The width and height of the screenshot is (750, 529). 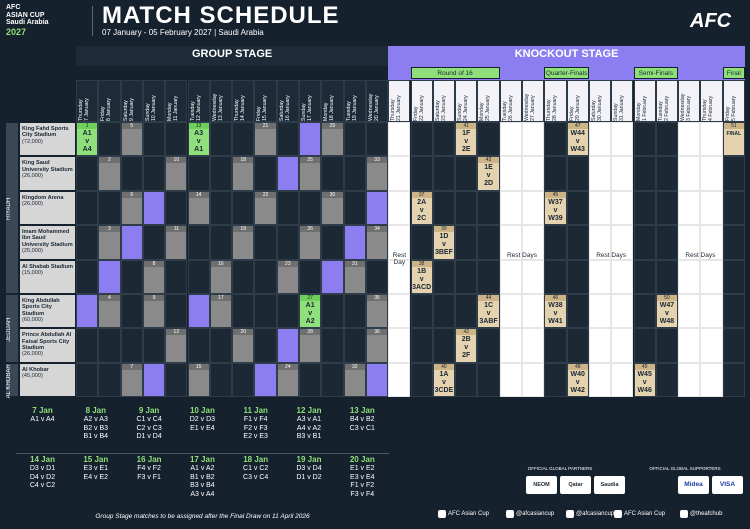 What do you see at coordinates (555, 218) in the screenshot?
I see `team-line: W39` at bounding box center [555, 218].